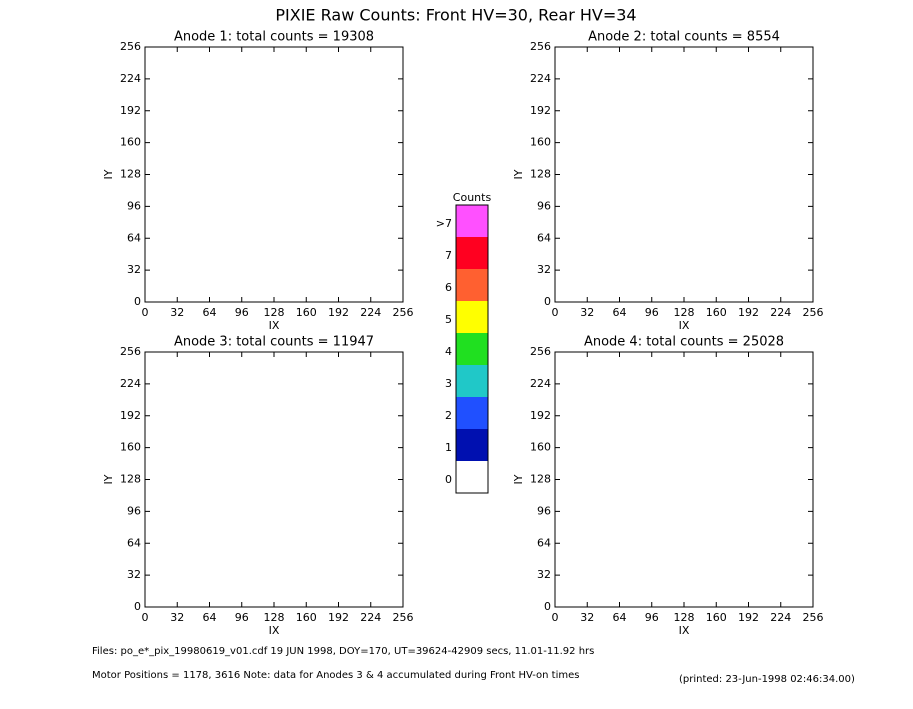 The image size is (913, 709). What do you see at coordinates (472, 197) in the screenshot?
I see `colorbar-title: Counts` at bounding box center [472, 197].